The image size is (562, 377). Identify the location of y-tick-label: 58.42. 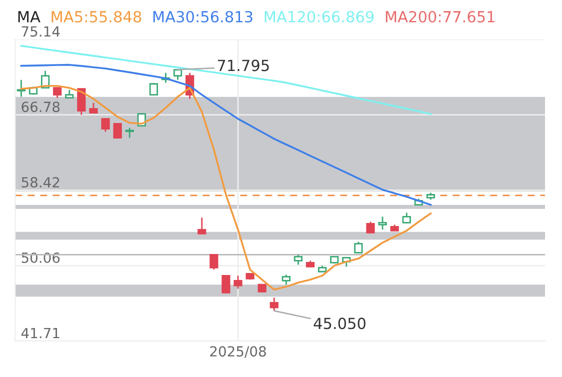
(41, 182).